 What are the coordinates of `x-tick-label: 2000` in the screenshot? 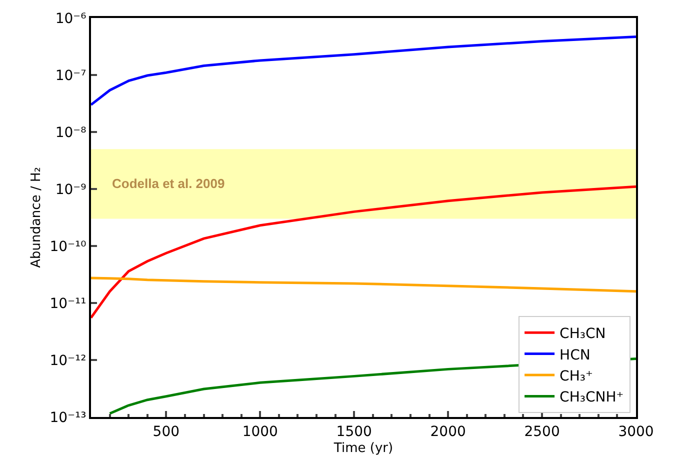 It's located at (448, 432).